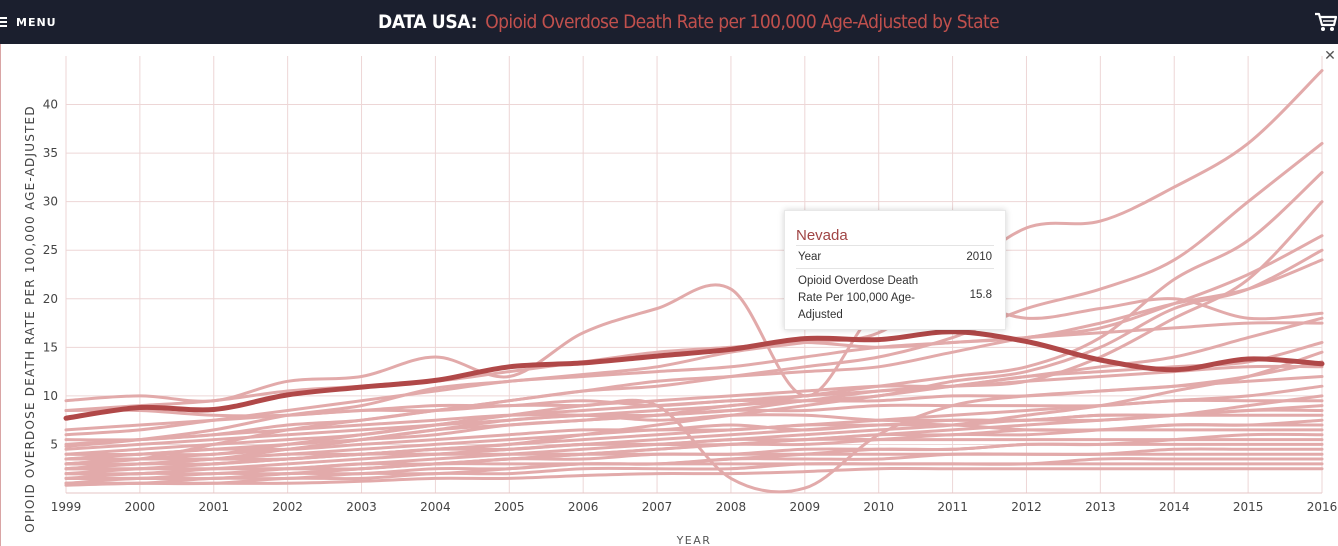  Describe the element at coordinates (50, 105) in the screenshot. I see `y-tick-label: 40` at that location.